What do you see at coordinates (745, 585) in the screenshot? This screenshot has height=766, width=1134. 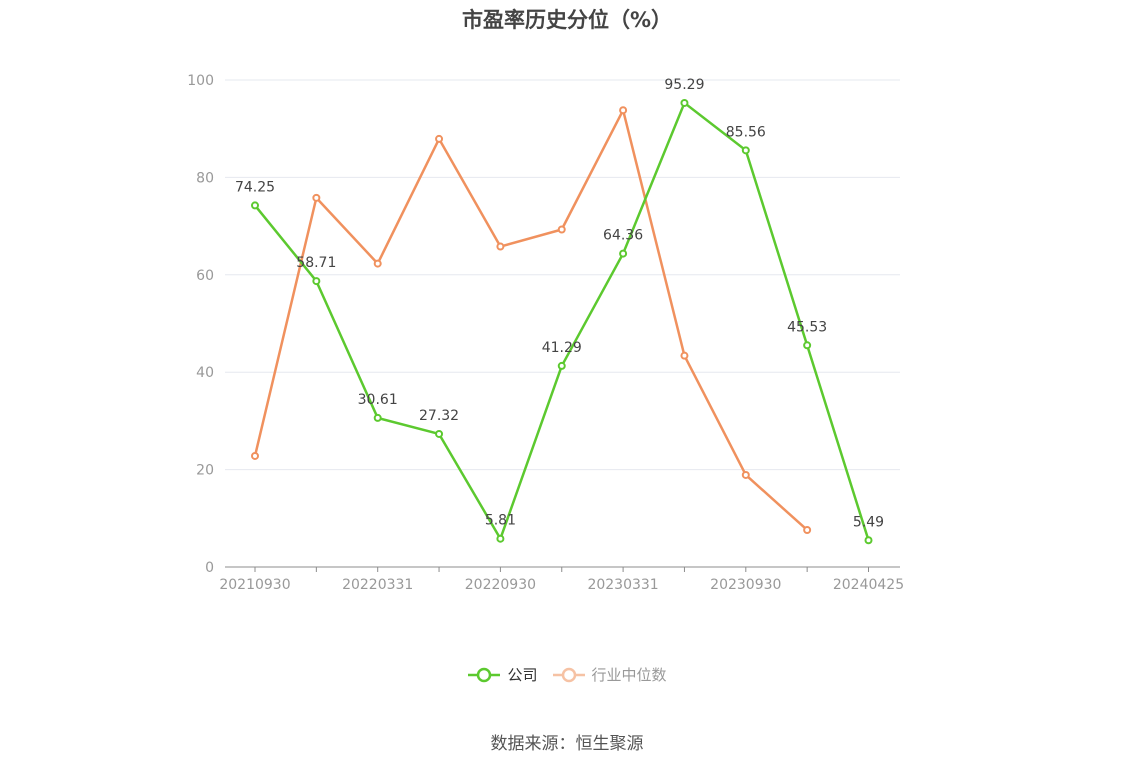 I see `x-tick-label: 20230930` at bounding box center [745, 585].